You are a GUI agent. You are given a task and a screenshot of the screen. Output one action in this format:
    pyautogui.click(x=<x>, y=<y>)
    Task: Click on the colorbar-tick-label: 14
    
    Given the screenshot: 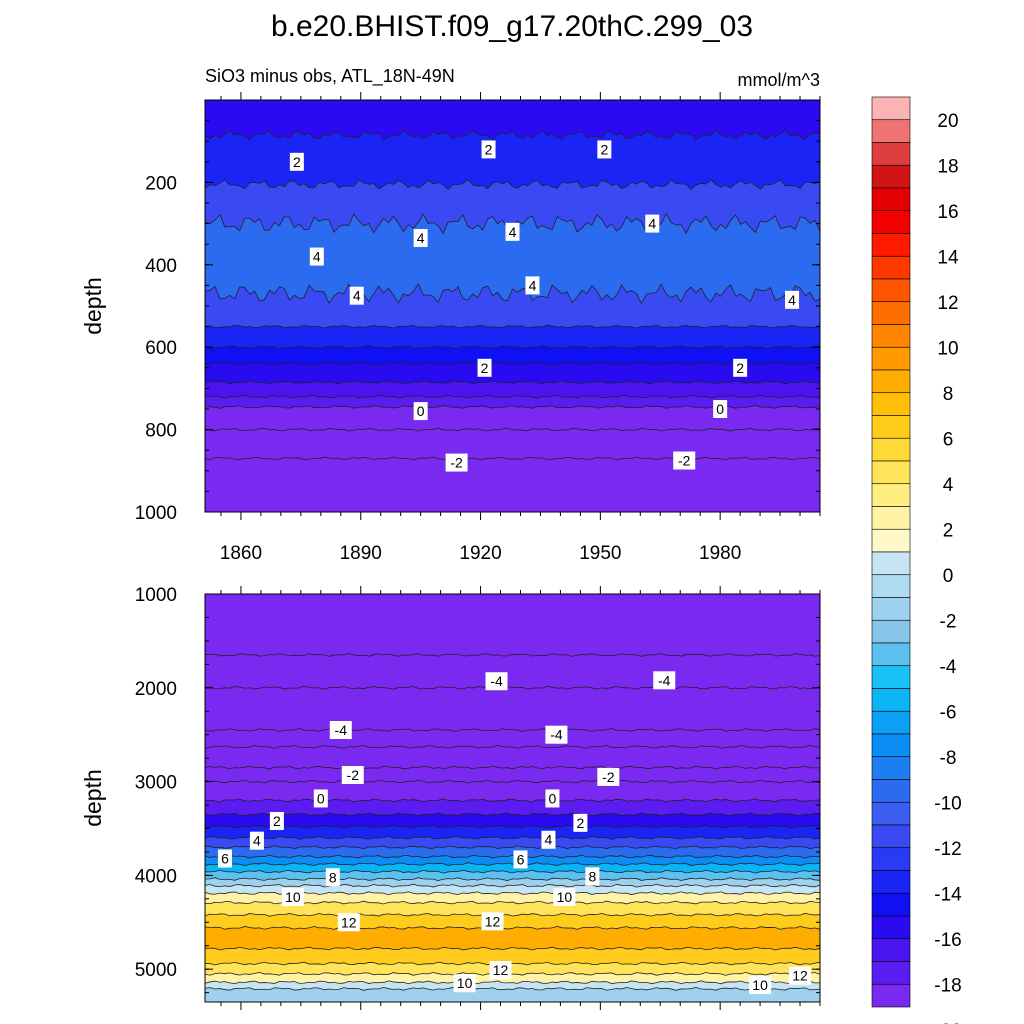 What is the action you would take?
    pyautogui.click(x=948, y=257)
    